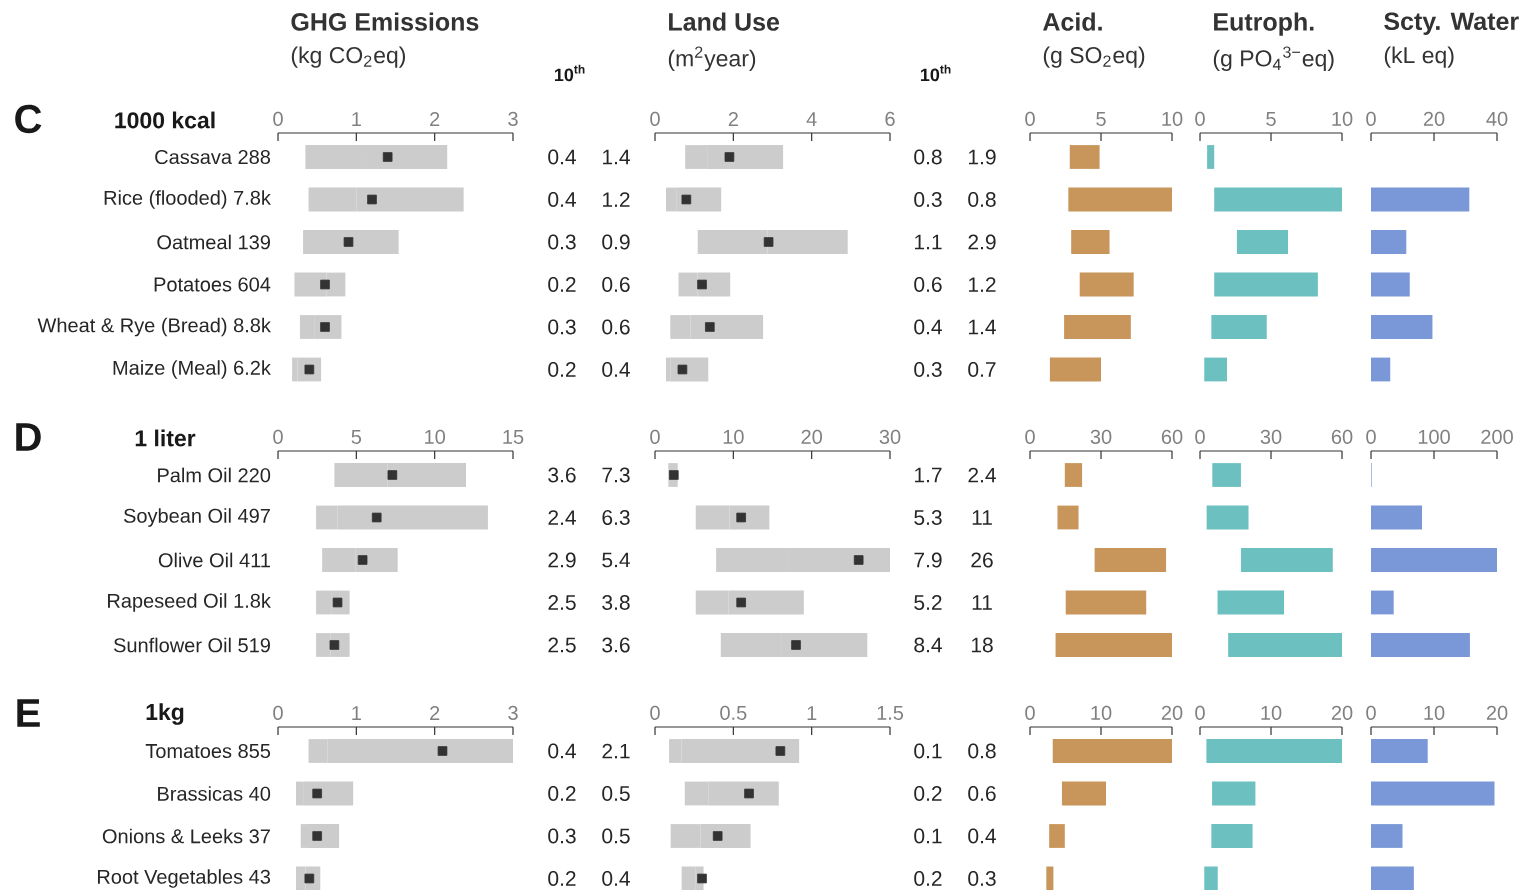  What do you see at coordinates (928, 517) in the screenshot?
I see `text: 5.3` at bounding box center [928, 517].